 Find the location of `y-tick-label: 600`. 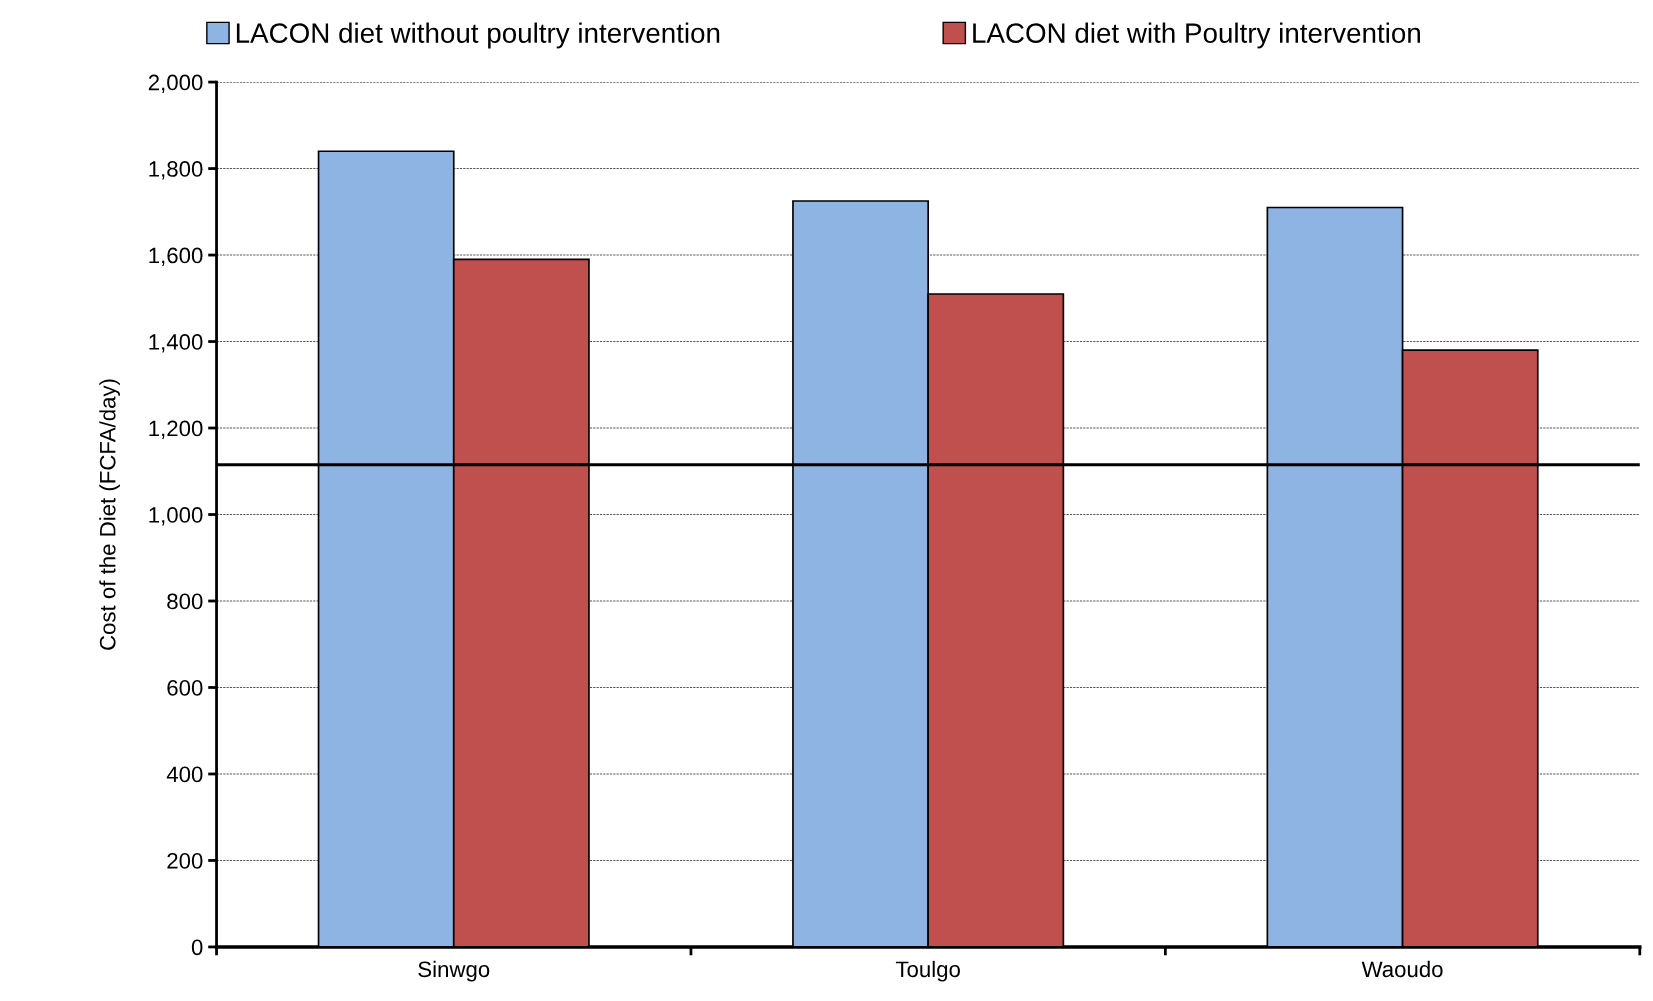

y-tick-label: 600 is located at coordinates (185, 688).